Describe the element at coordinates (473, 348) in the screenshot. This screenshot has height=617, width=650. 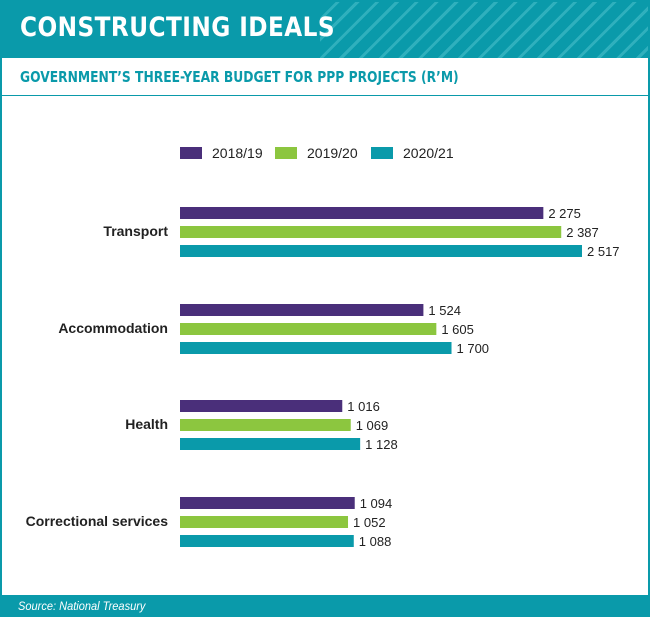
I see `data-label-accommodation-2020-21: 1 700` at that location.